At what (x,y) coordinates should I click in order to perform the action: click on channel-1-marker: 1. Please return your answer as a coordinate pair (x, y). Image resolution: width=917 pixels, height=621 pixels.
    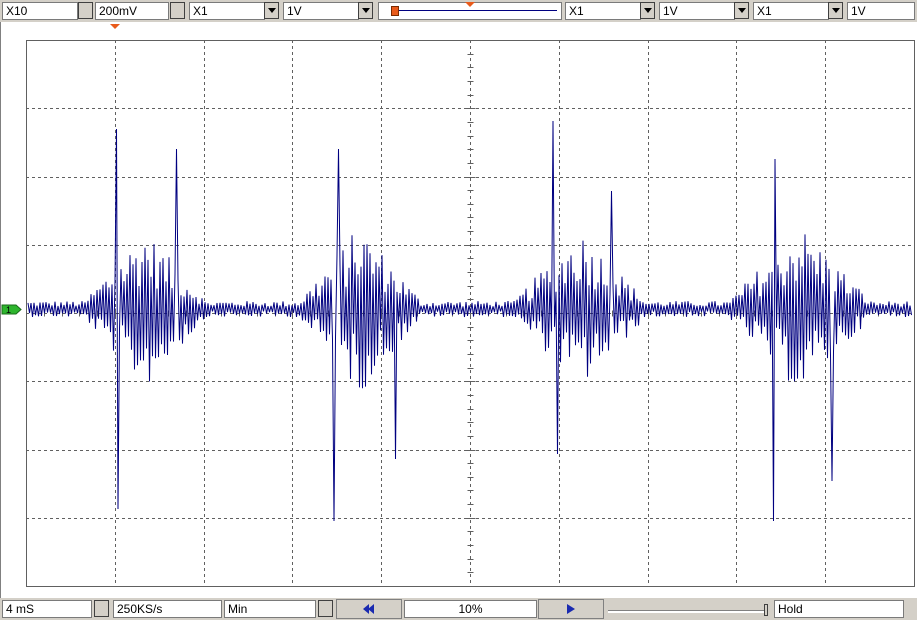
    Looking at the image, I should click on (11, 309).